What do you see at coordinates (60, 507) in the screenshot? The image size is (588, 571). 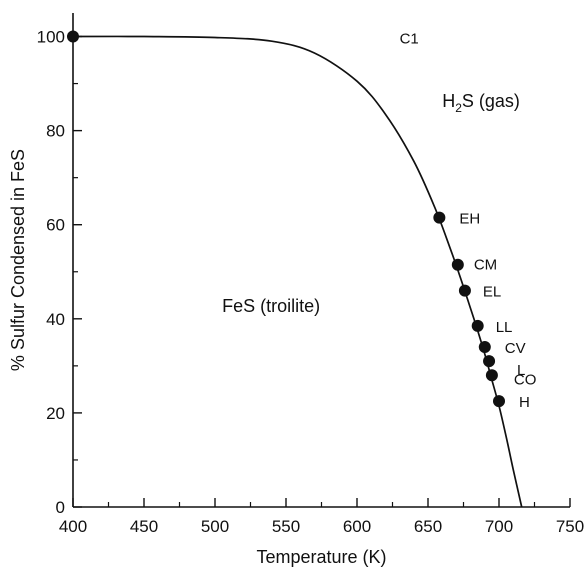 I see `y-tick-label: 0` at bounding box center [60, 507].